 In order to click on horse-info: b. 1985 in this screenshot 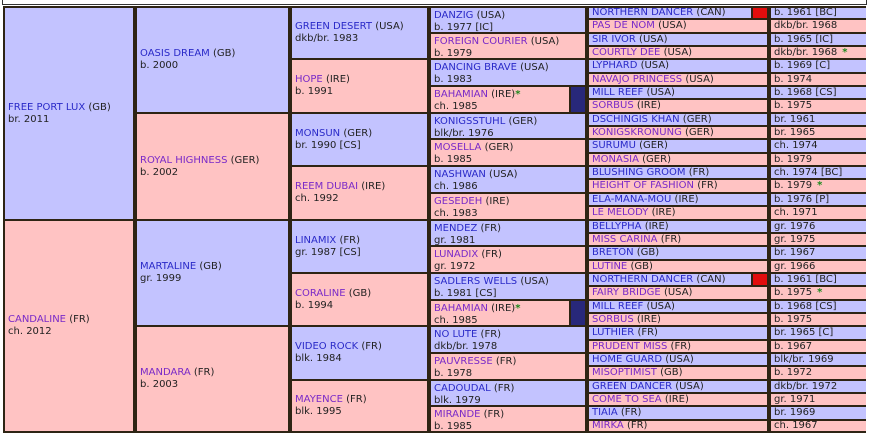, I will do `click(453, 426)`.